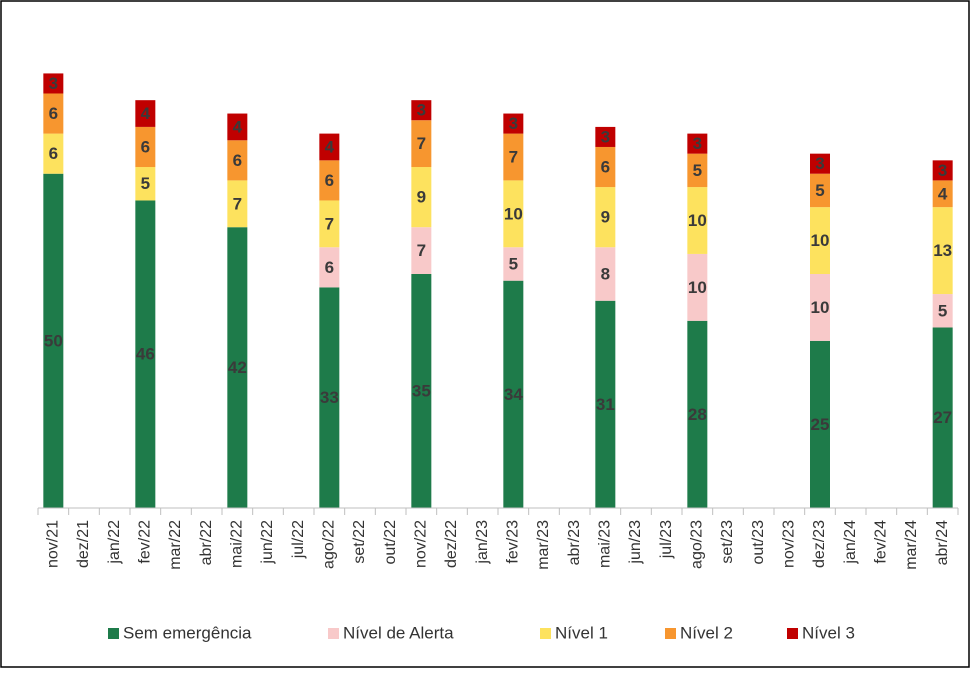  I want to click on x-tick-label: abr/24, so click(942, 542).